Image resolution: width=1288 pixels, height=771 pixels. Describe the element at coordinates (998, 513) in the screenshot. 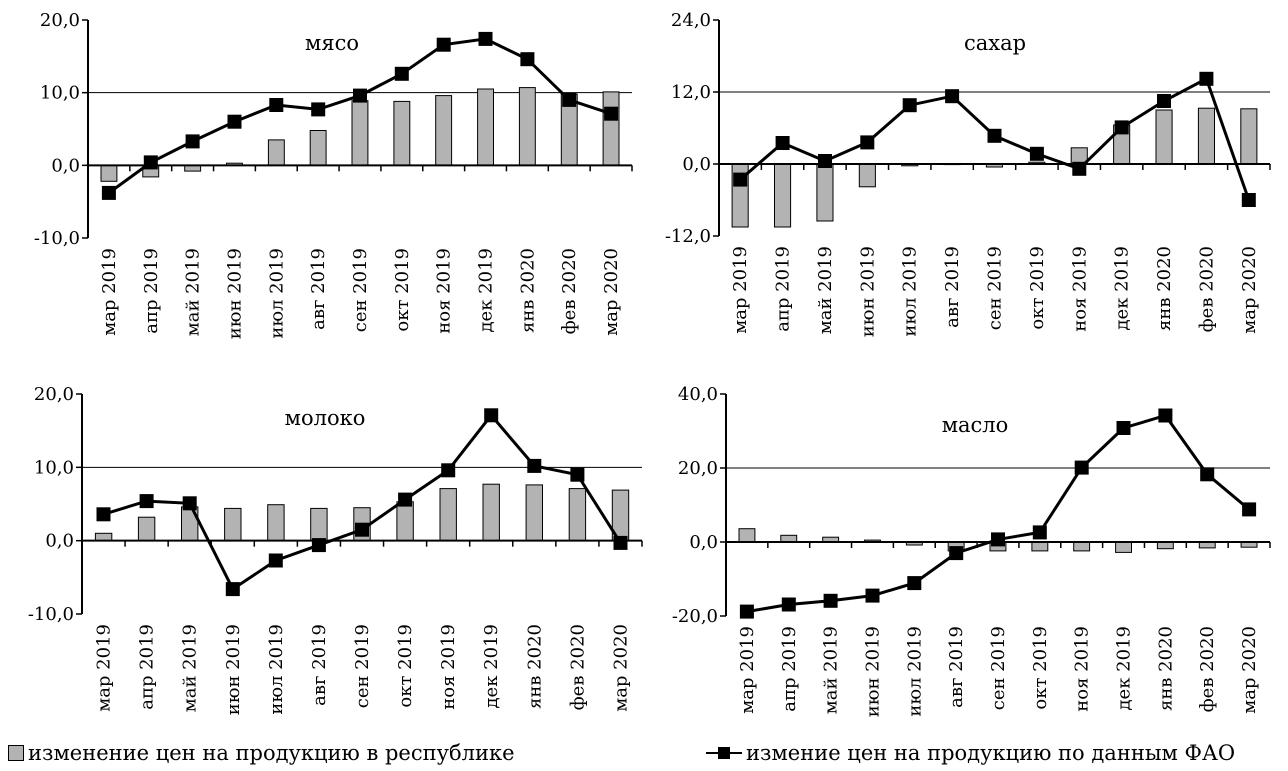

I see `series-line` at that location.